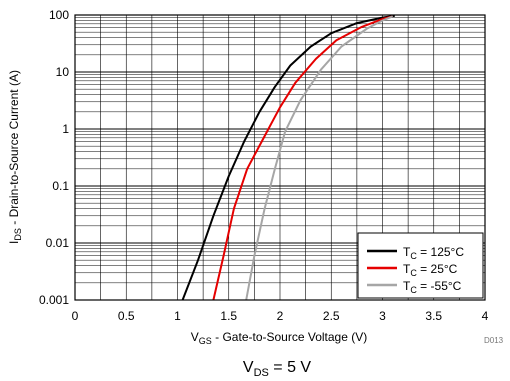 This screenshot has height=381, width=510. Describe the element at coordinates (494, 340) in the screenshot. I see `figure-reference: D013` at that location.